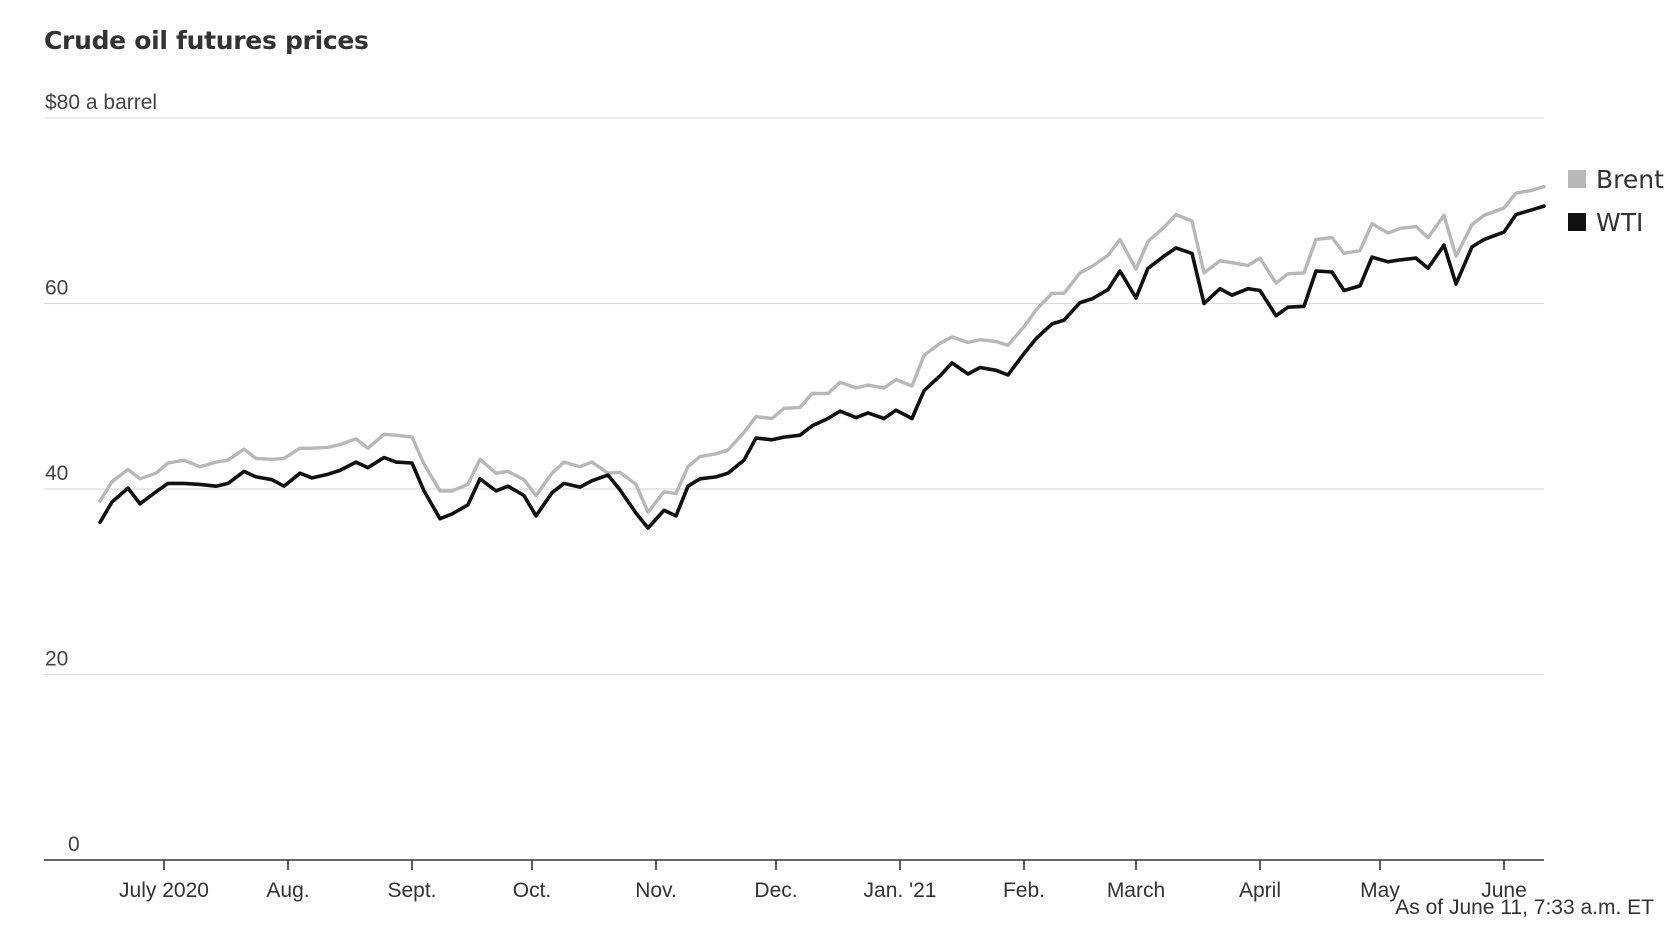 The height and width of the screenshot is (934, 1674). I want to click on x-tick-label: Sept., so click(411, 890).